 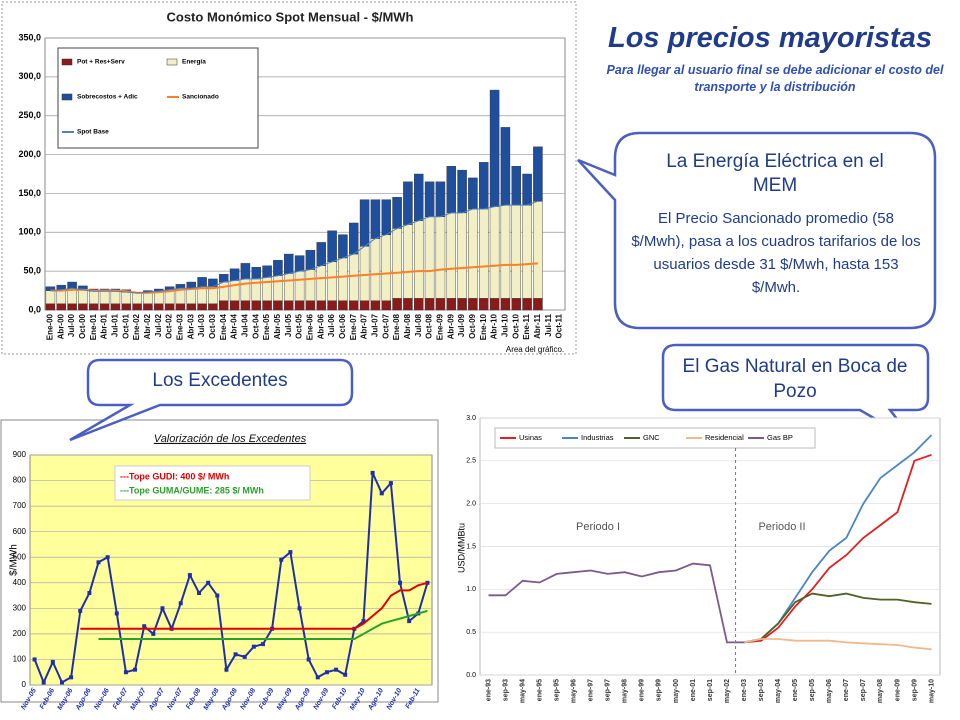 I want to click on x-tick-label: sep-95, so click(x=557, y=690).